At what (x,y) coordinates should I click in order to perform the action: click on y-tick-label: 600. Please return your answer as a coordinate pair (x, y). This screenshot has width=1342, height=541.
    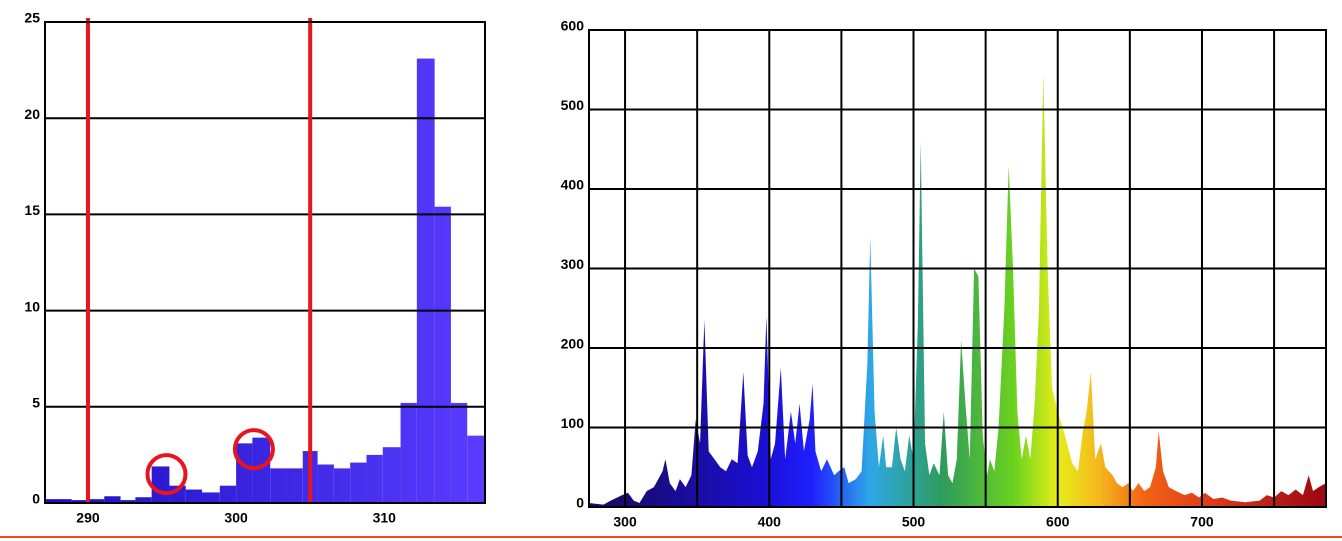
    Looking at the image, I should click on (573, 26).